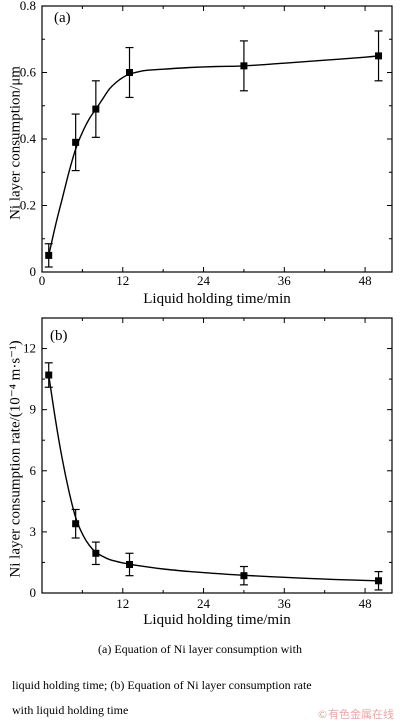  I want to click on panel-a-panel-label: (a), so click(62, 18).